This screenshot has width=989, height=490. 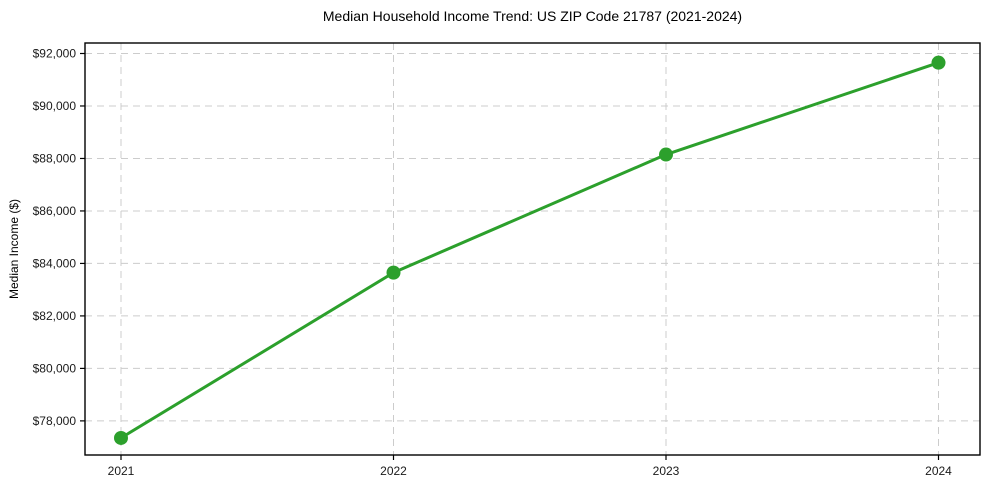 What do you see at coordinates (938, 471) in the screenshot?
I see `x-tick-label: 2024` at bounding box center [938, 471].